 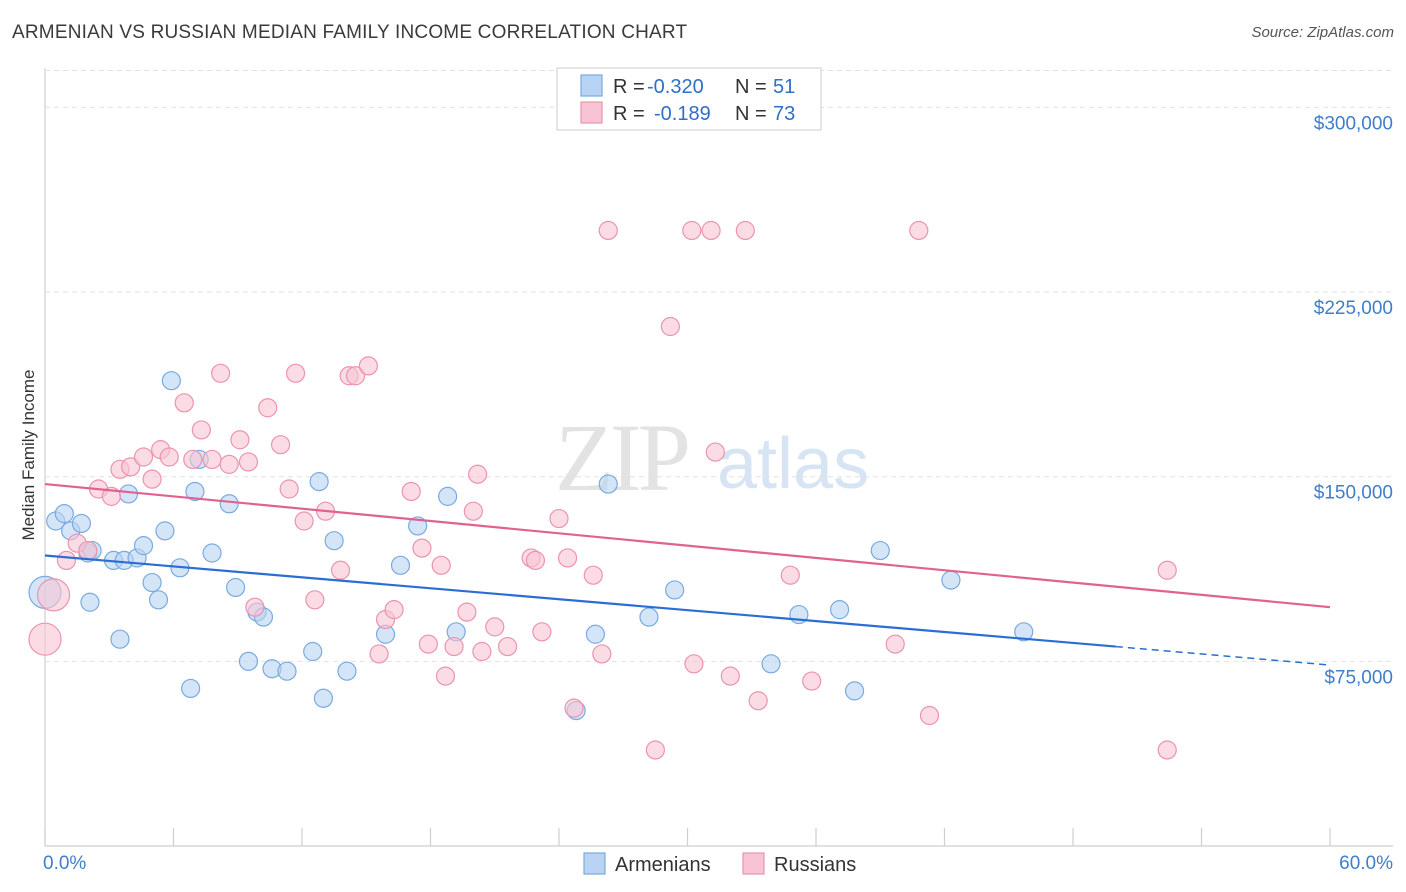 What do you see at coordinates (1353, 400) in the screenshot?
I see `y-tick-labels: $75,000 $150,000 $225,000 $300,000` at bounding box center [1353, 400].